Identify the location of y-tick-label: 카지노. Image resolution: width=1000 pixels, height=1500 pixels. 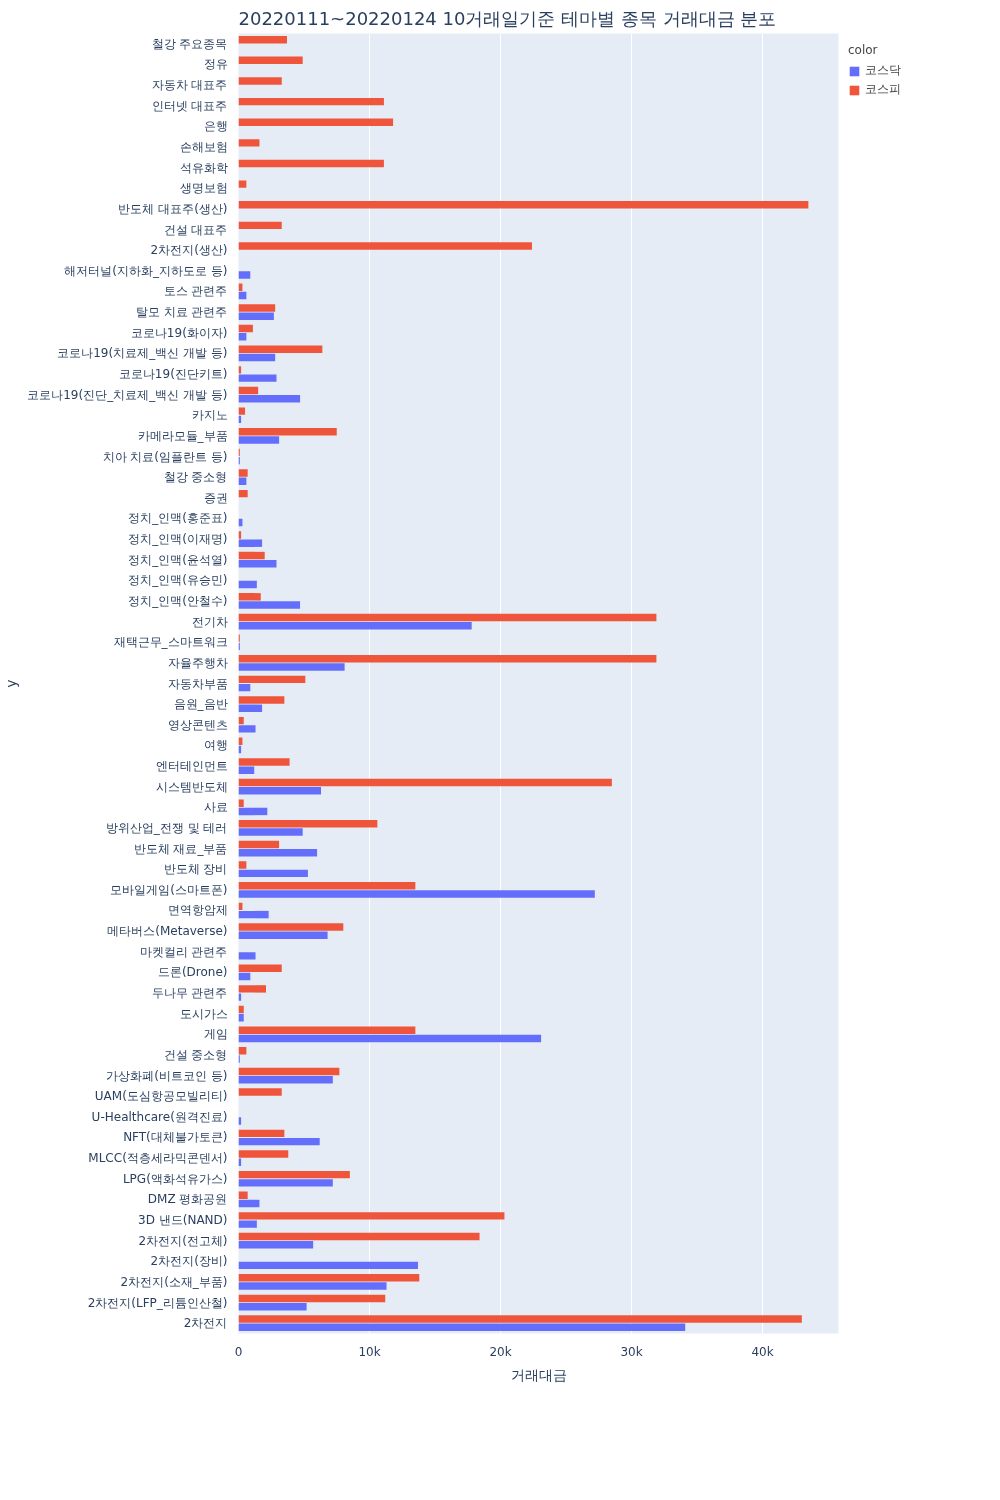
(209, 415).